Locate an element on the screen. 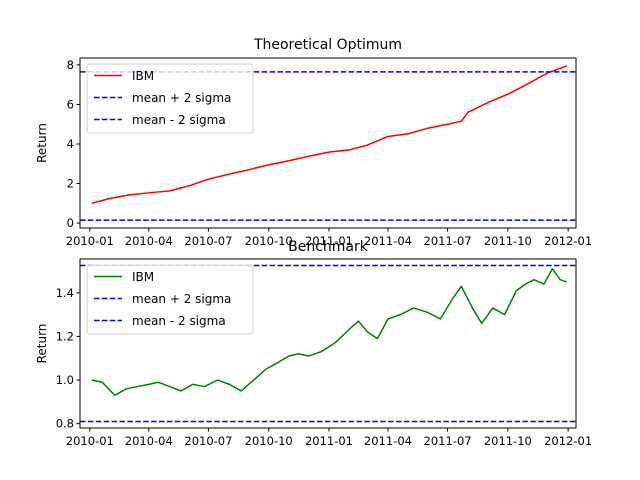 Image resolution: width=640 pixels, height=480 pixels. y-tick-label: 1.0 is located at coordinates (65, 380).